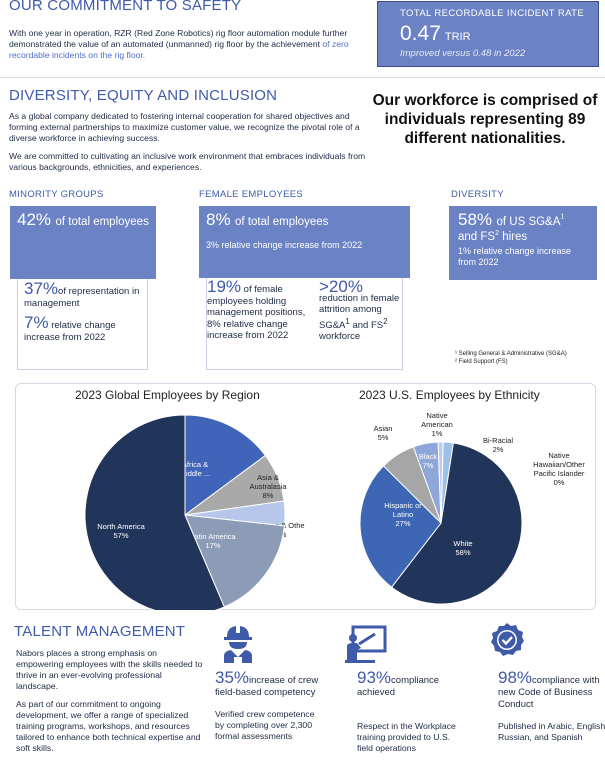  What do you see at coordinates (497, 233) in the screenshot?
I see `diversity-sup2: 2` at bounding box center [497, 233].